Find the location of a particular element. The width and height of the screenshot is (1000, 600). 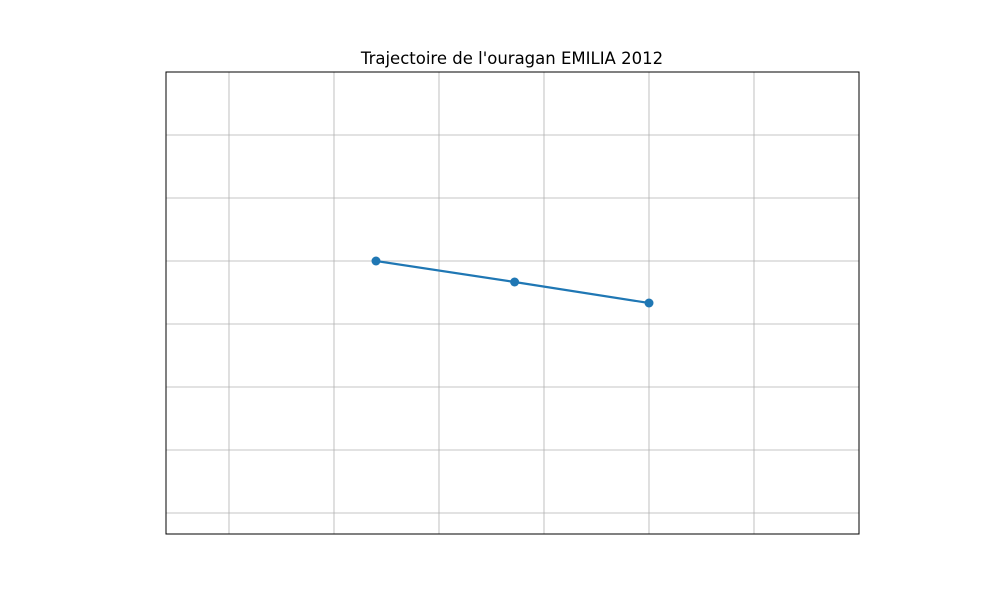

series-layer is located at coordinates (512, 282).